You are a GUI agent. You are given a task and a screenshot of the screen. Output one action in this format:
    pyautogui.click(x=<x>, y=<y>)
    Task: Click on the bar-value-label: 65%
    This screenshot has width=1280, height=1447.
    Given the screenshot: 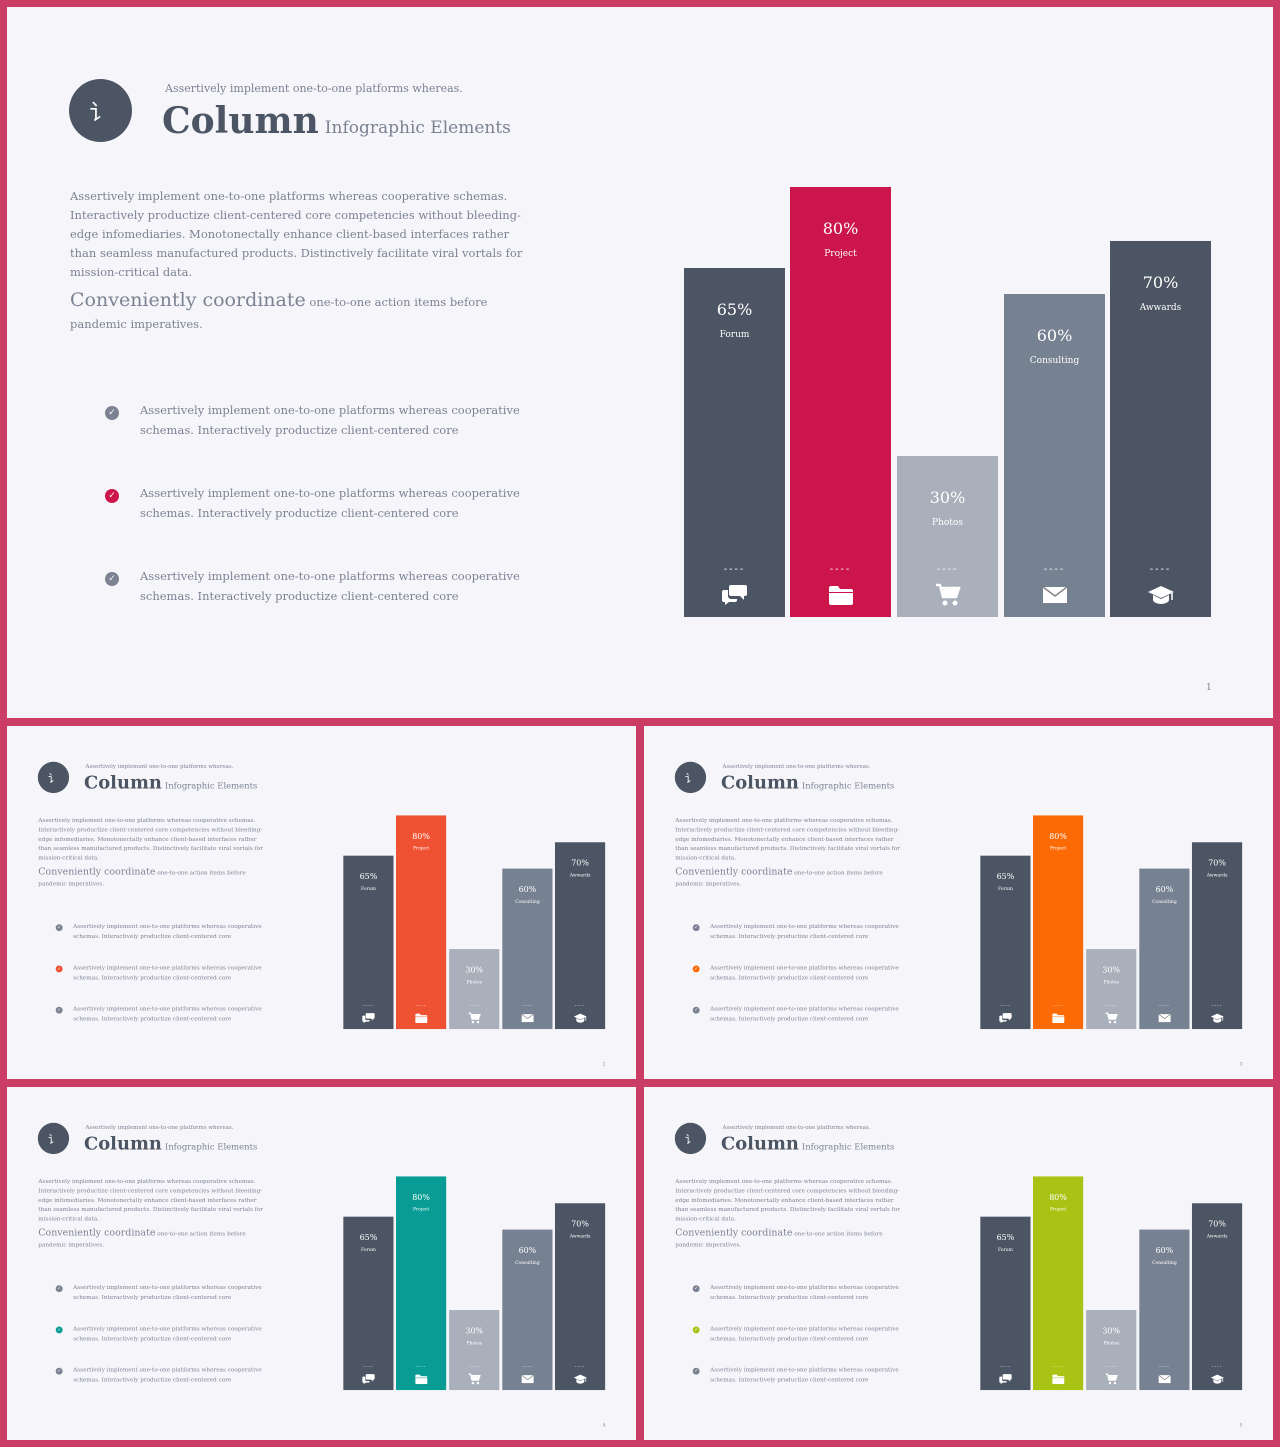 What is the action you would take?
    pyautogui.click(x=1005, y=876)
    